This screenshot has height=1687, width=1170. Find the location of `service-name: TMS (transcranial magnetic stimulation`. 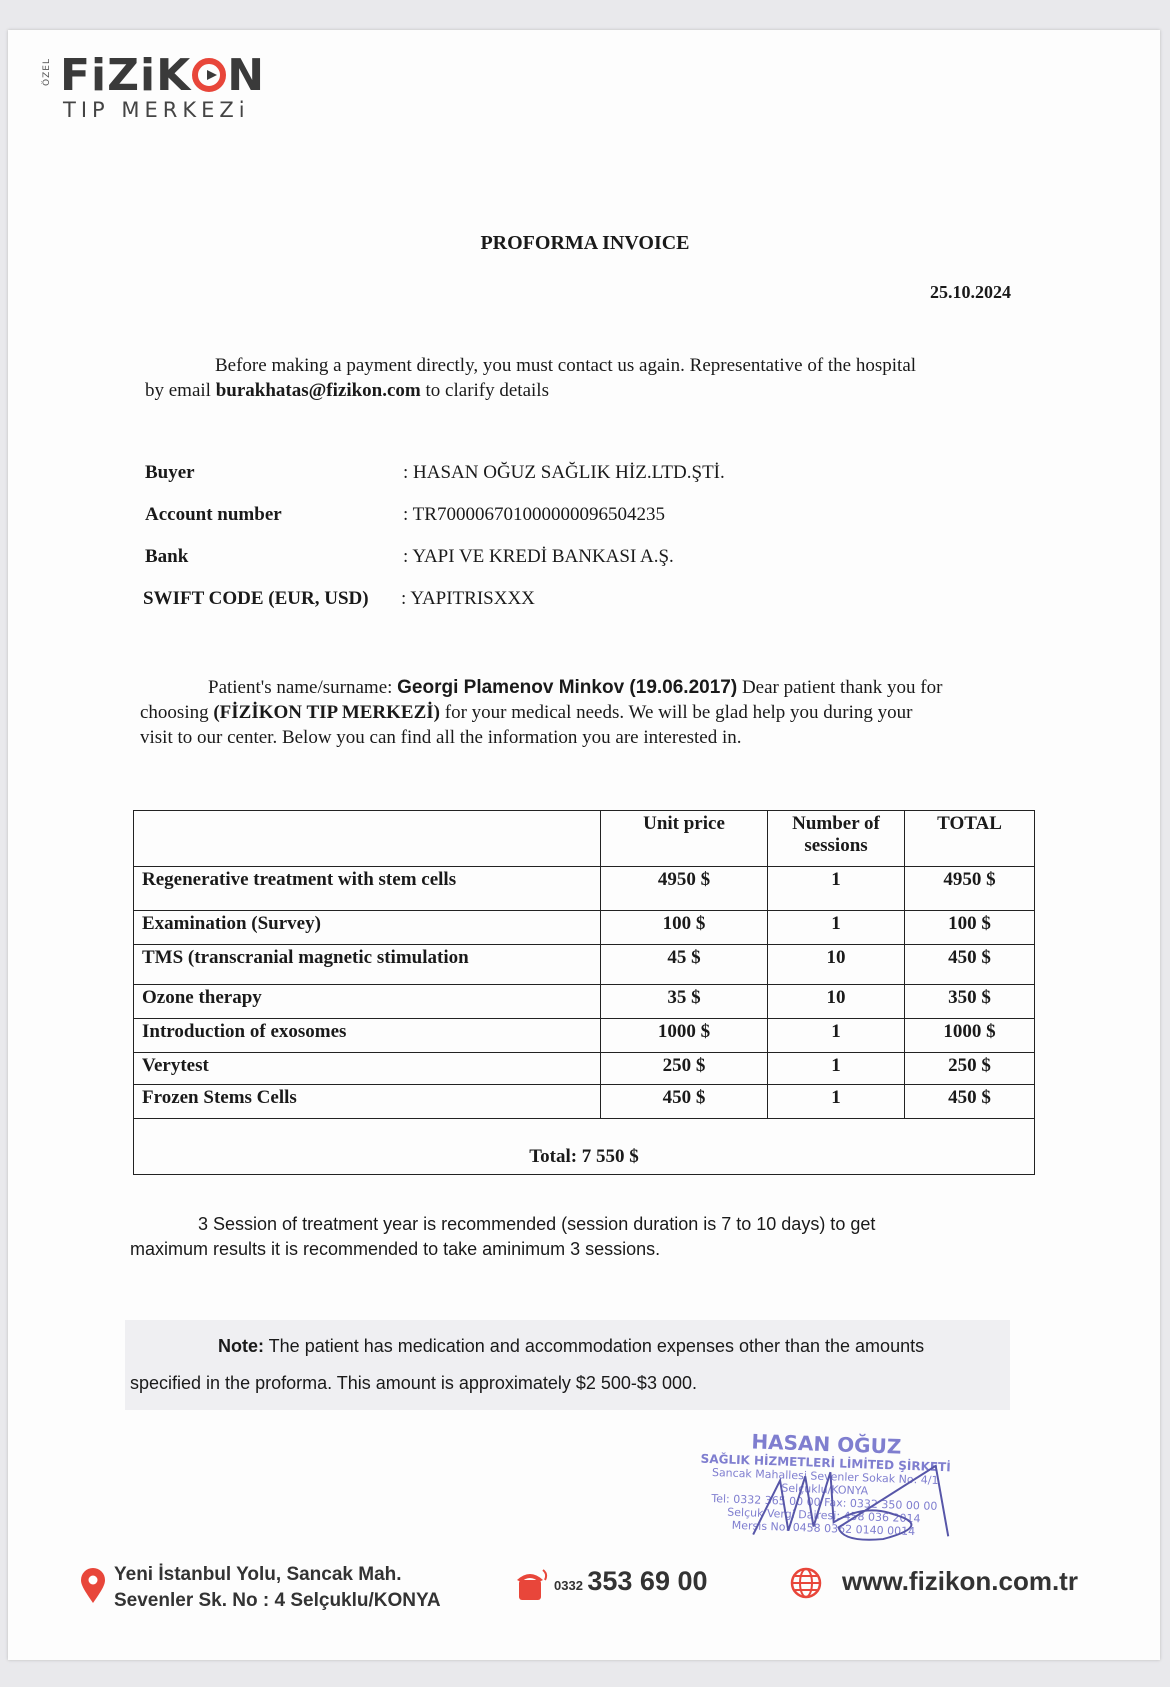

service-name: TMS (transcranial magnetic stimulation is located at coordinates (367, 964).